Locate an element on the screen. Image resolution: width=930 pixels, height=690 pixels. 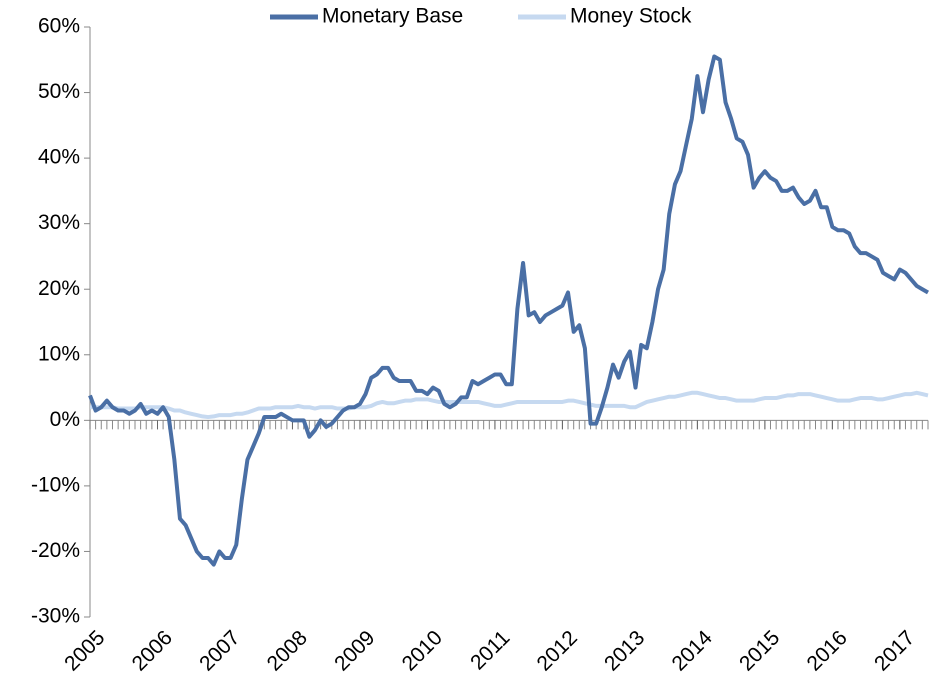
y-tick-label: 50% is located at coordinates (59, 91).